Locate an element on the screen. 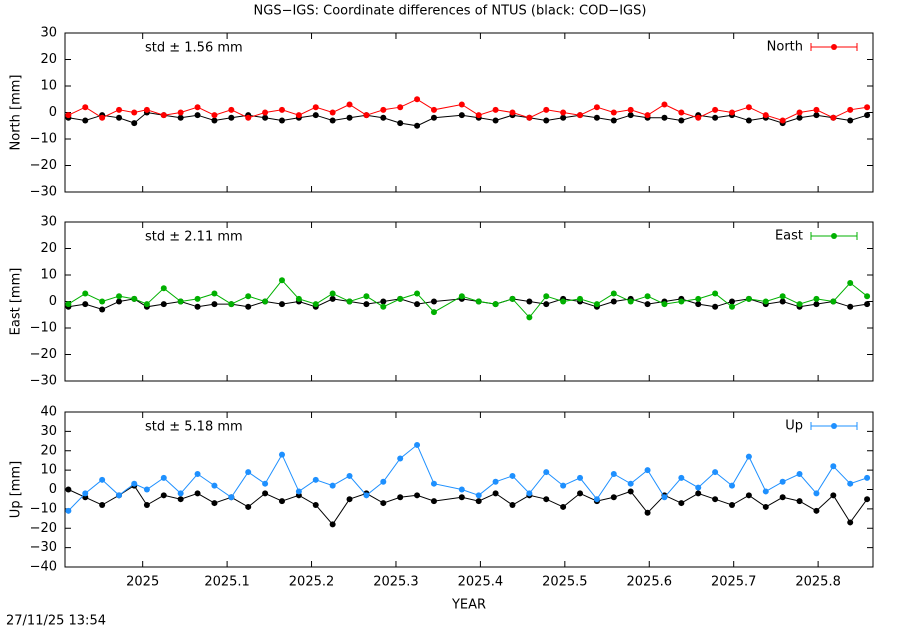  annotation: std ± 2.11 mm is located at coordinates (194, 237).